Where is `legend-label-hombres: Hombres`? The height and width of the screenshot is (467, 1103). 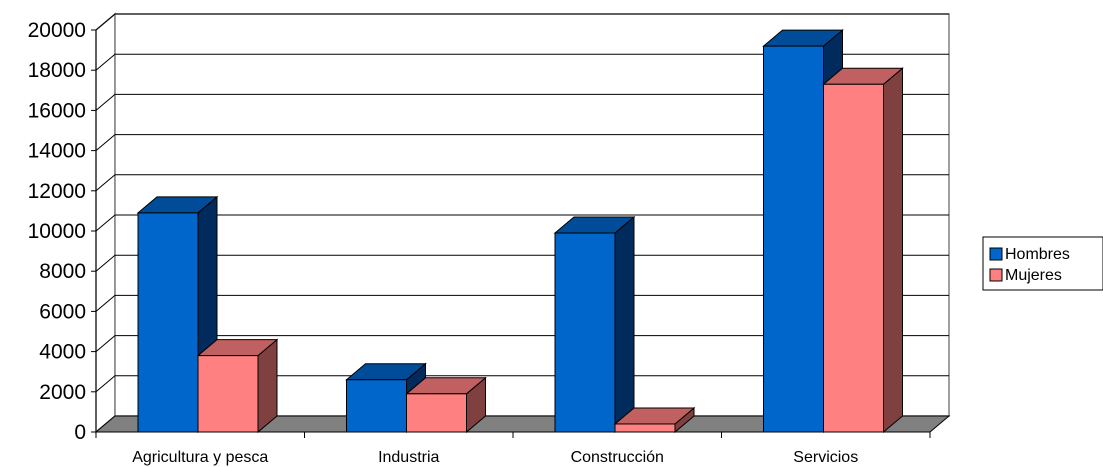 legend-label-hombres: Hombres is located at coordinates (1037, 254).